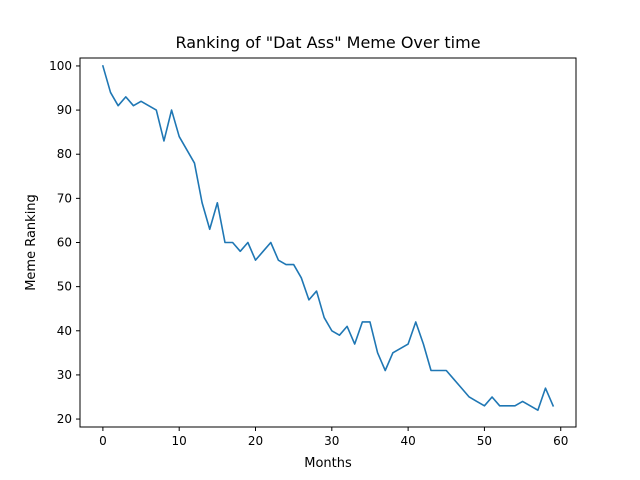  What do you see at coordinates (64, 154) in the screenshot?
I see `y-tick-label: 80` at bounding box center [64, 154].